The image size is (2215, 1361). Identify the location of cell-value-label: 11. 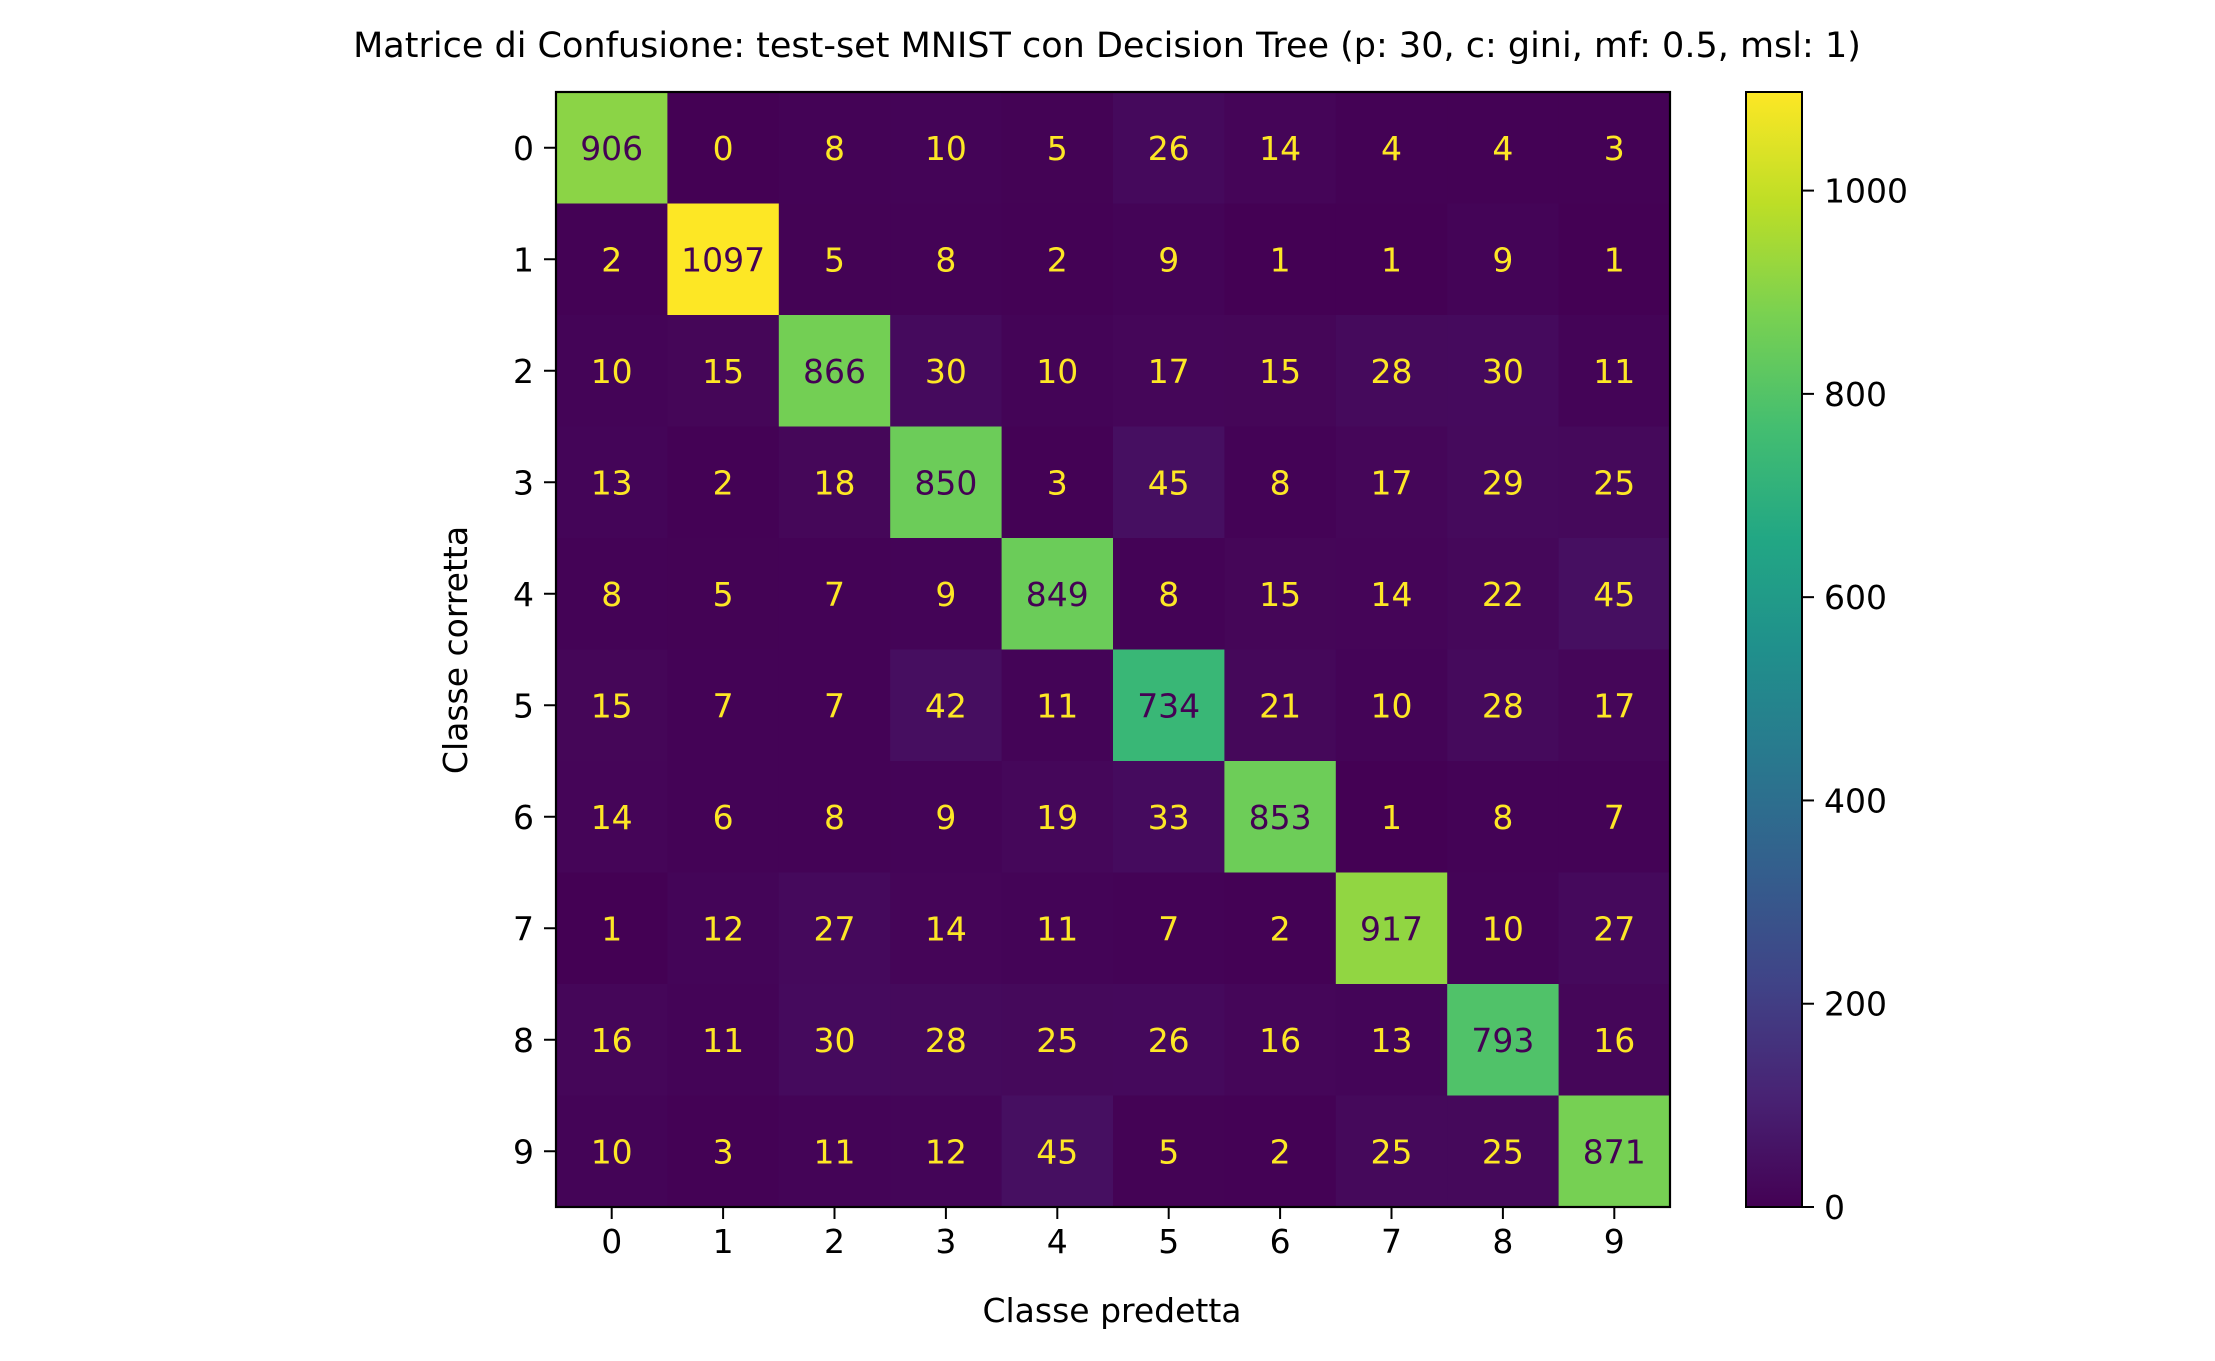
(835, 1151).